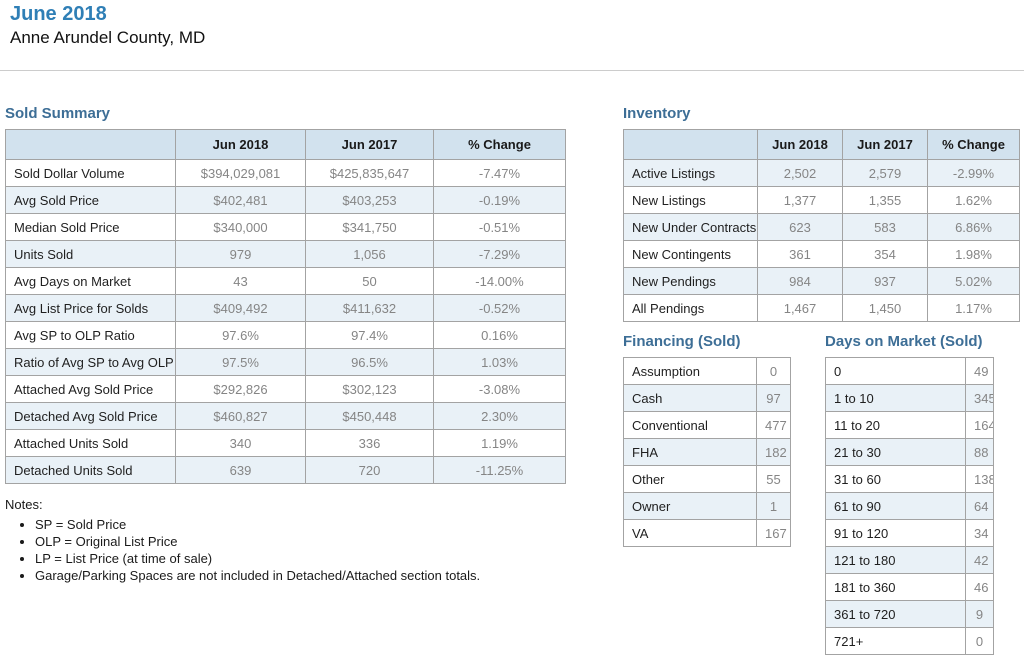 The image size is (1024, 660). I want to click on cell-jun2018: 97.5%, so click(240, 362).